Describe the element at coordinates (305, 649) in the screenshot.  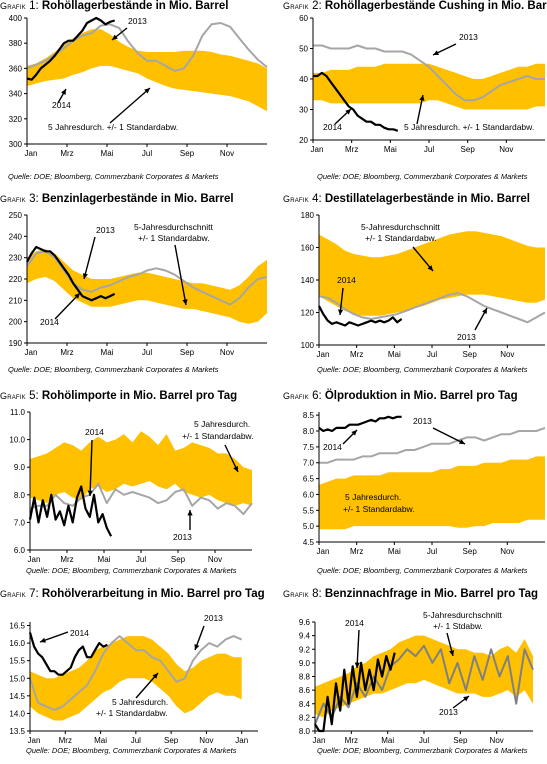
I see `y-tick-label: 9.2` at that location.